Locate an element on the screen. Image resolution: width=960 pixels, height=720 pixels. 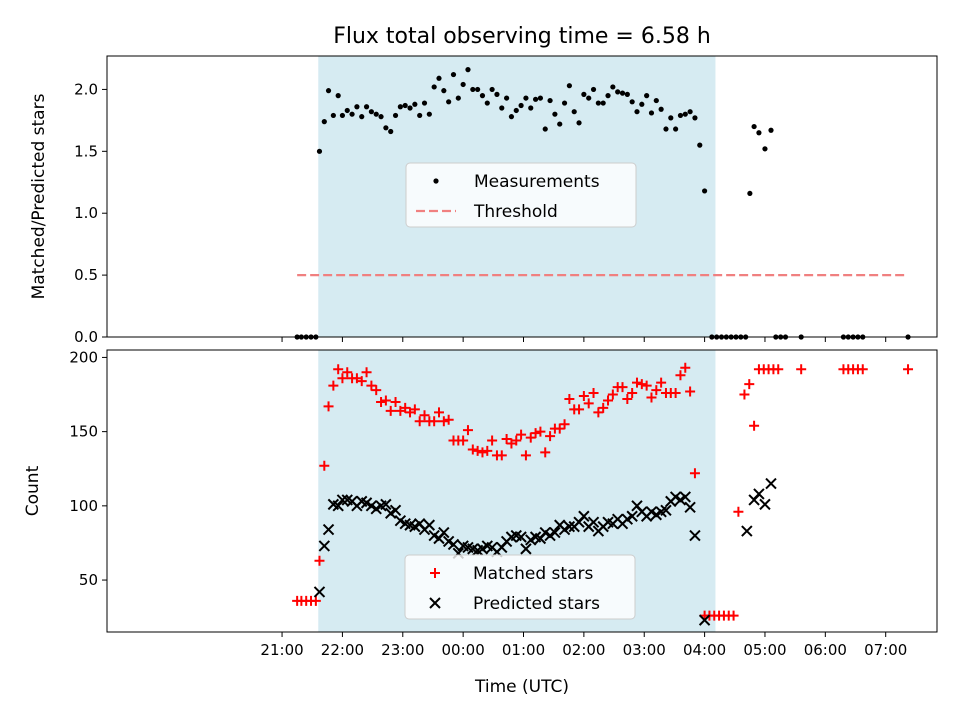
legend-label: Predicted stars is located at coordinates (536, 604).